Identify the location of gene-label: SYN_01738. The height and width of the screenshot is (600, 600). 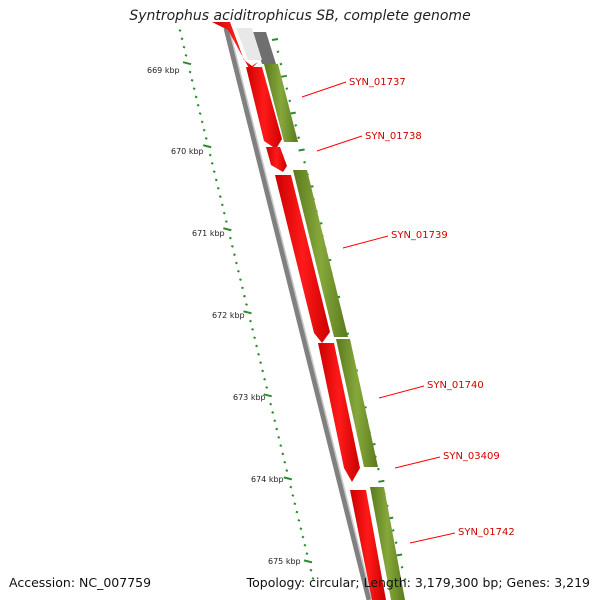
(393, 136).